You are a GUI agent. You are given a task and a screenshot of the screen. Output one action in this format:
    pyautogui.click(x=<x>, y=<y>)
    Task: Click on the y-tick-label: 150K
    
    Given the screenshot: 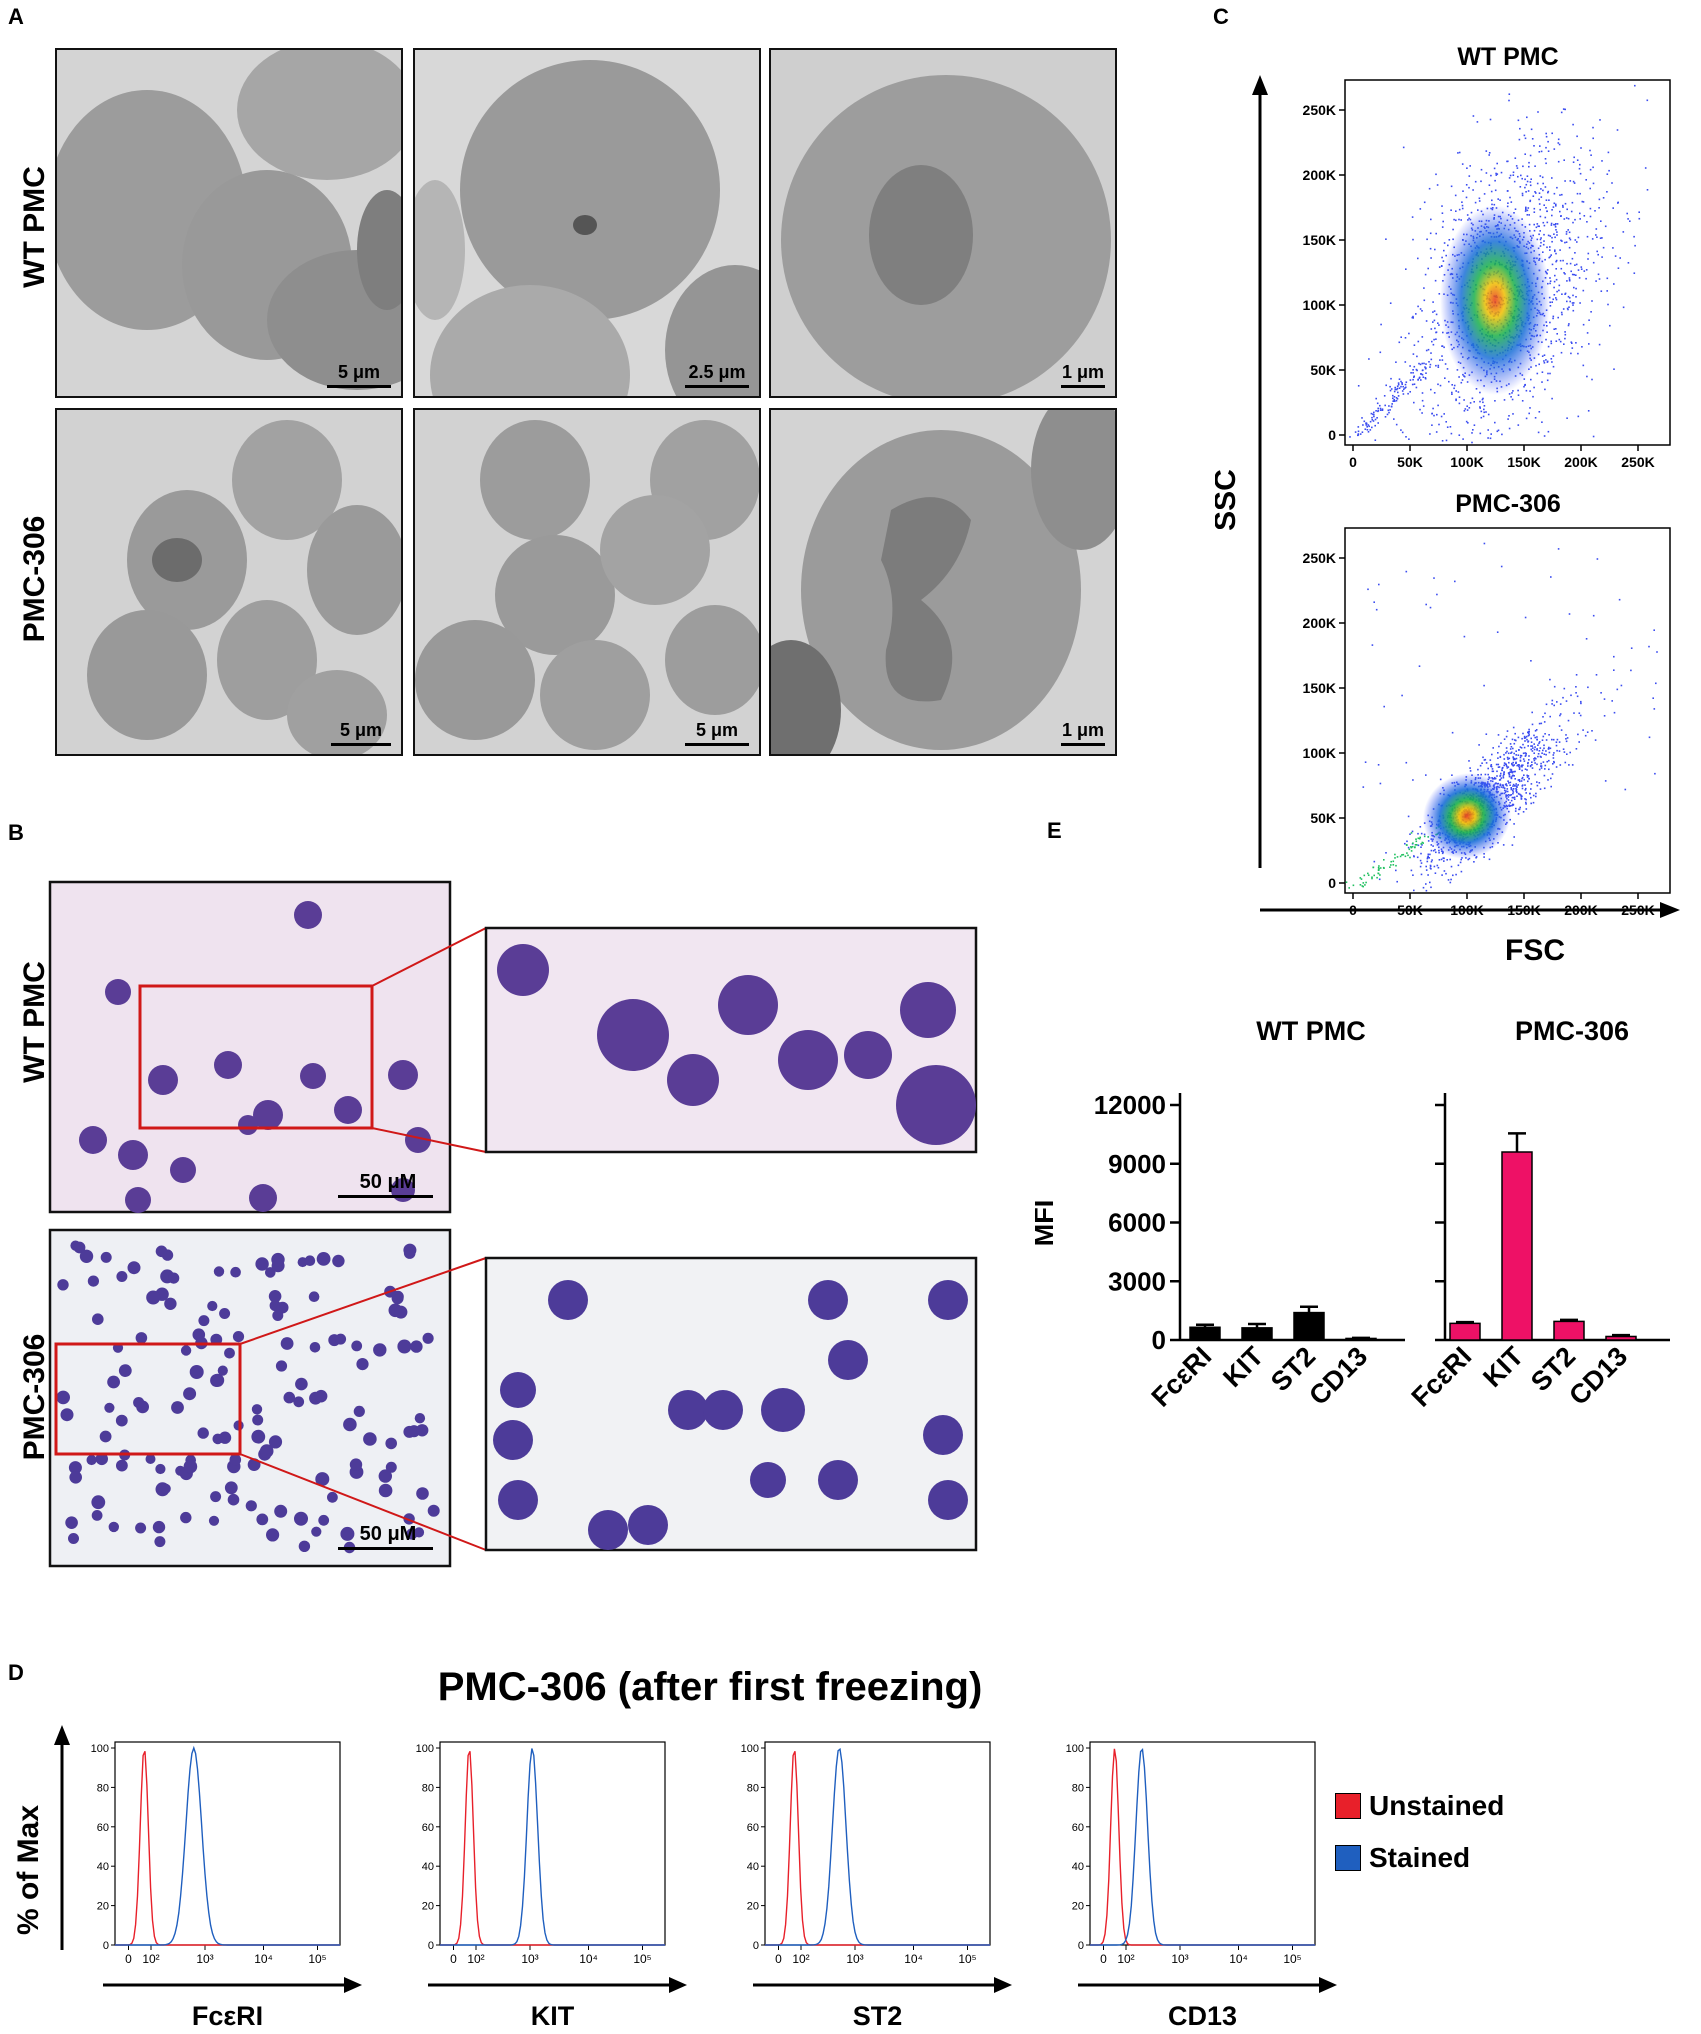 What is the action you would take?
    pyautogui.click(x=1319, y=240)
    